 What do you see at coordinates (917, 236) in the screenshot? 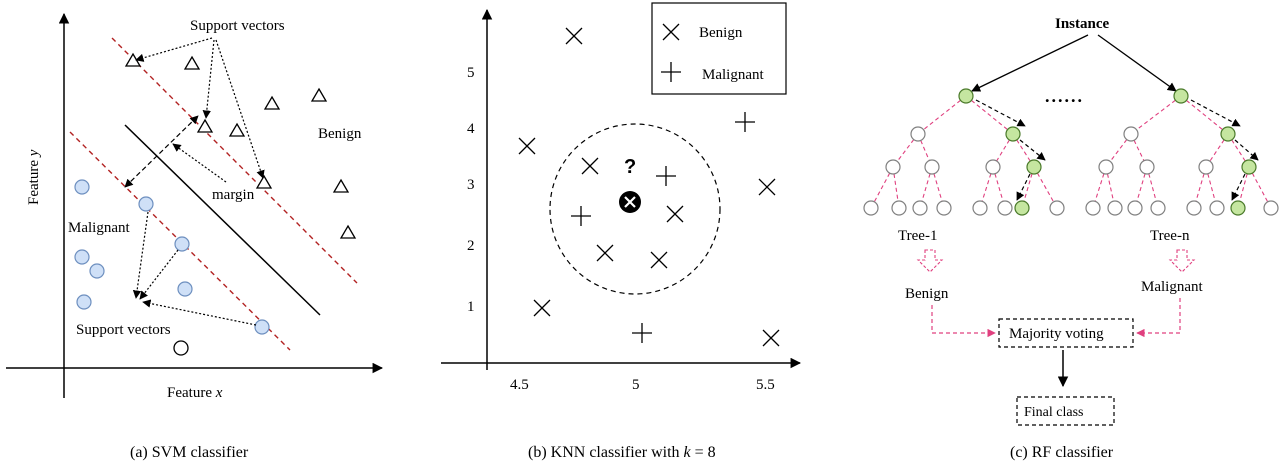
I see `tree-1-label: Tree-1` at bounding box center [917, 236].